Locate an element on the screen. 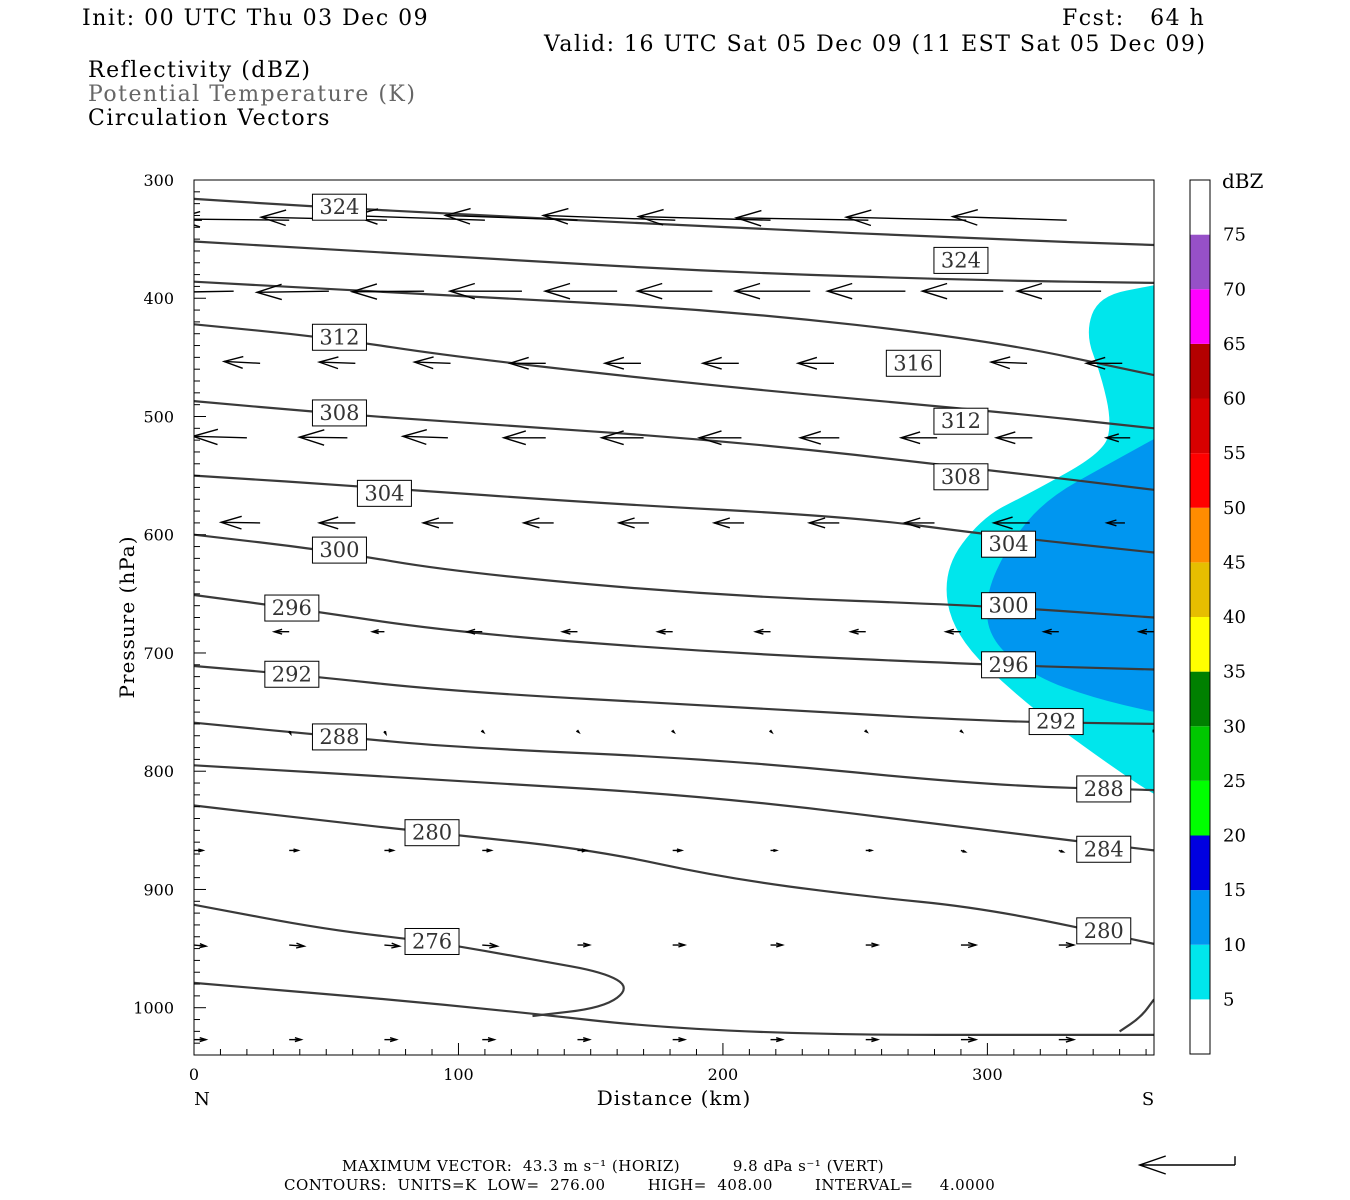 This screenshot has height=1200, width=1350. colorbar-tick-label: 10 is located at coordinates (1234, 945).